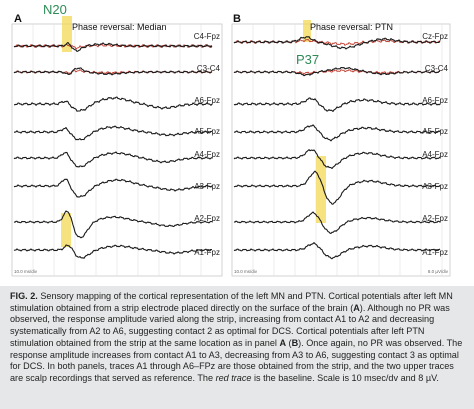 The image size is (474, 409). Describe the element at coordinates (18, 19) in the screenshot. I see `panel-a-letter: A` at that location.